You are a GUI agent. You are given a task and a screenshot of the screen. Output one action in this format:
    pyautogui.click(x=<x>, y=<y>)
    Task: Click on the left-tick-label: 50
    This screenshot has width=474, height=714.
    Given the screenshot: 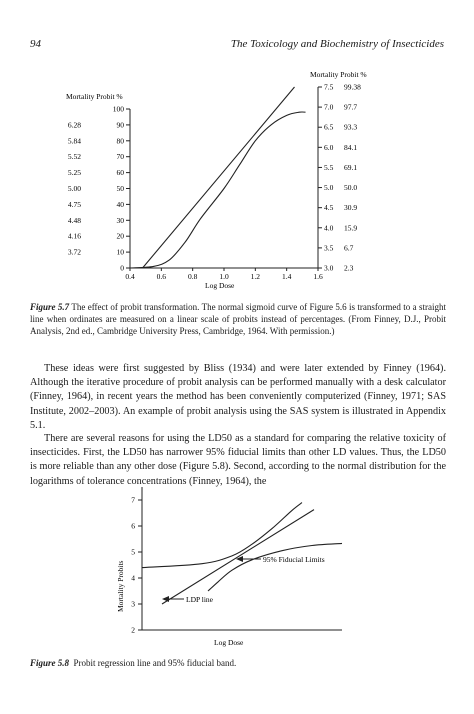 What is the action you would take?
    pyautogui.click(x=121, y=188)
    